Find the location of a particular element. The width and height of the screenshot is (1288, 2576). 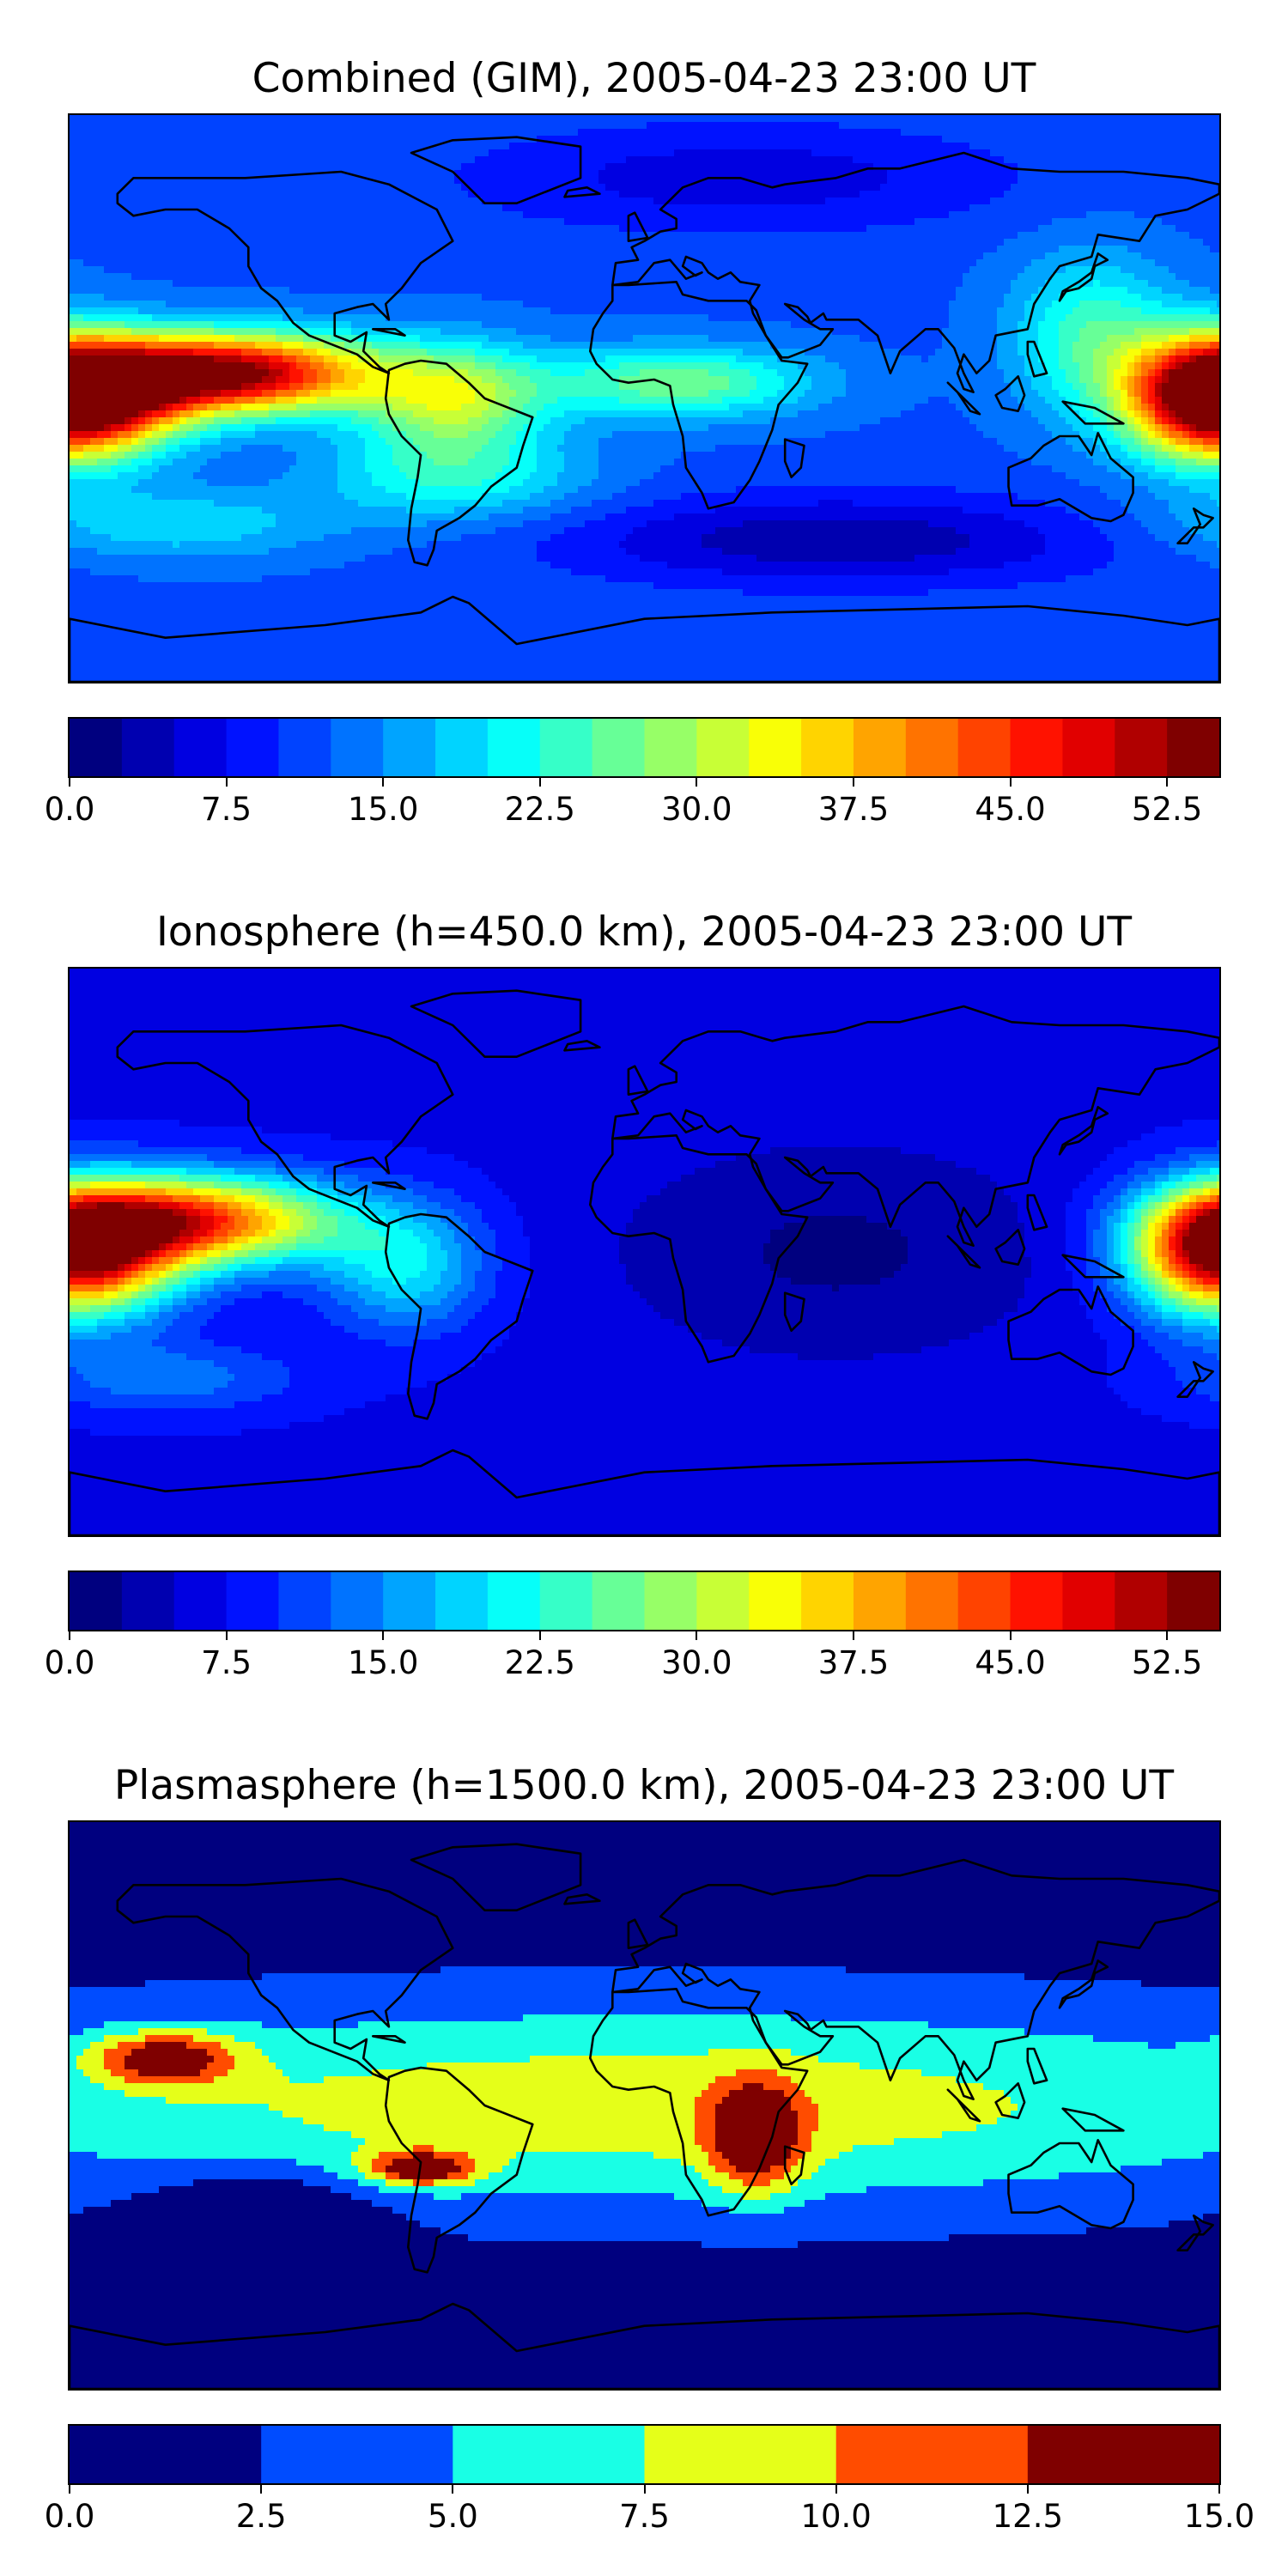

colorbar-tick-label: 2.5 is located at coordinates (261, 2516).